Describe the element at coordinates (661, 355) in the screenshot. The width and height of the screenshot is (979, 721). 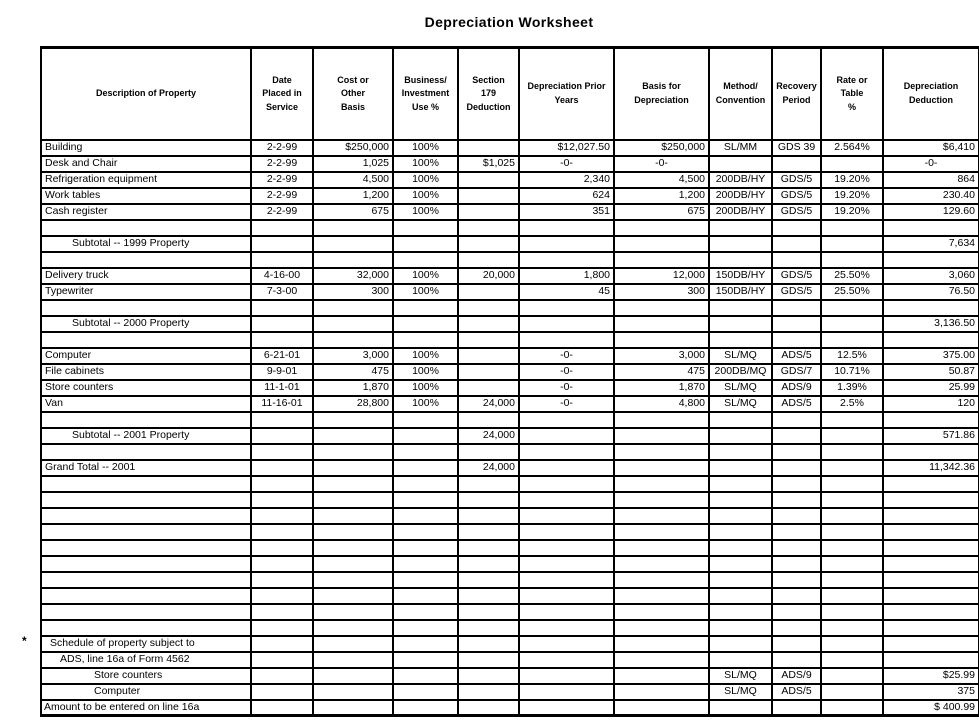
I see `cell-basis: 3,000` at that location.